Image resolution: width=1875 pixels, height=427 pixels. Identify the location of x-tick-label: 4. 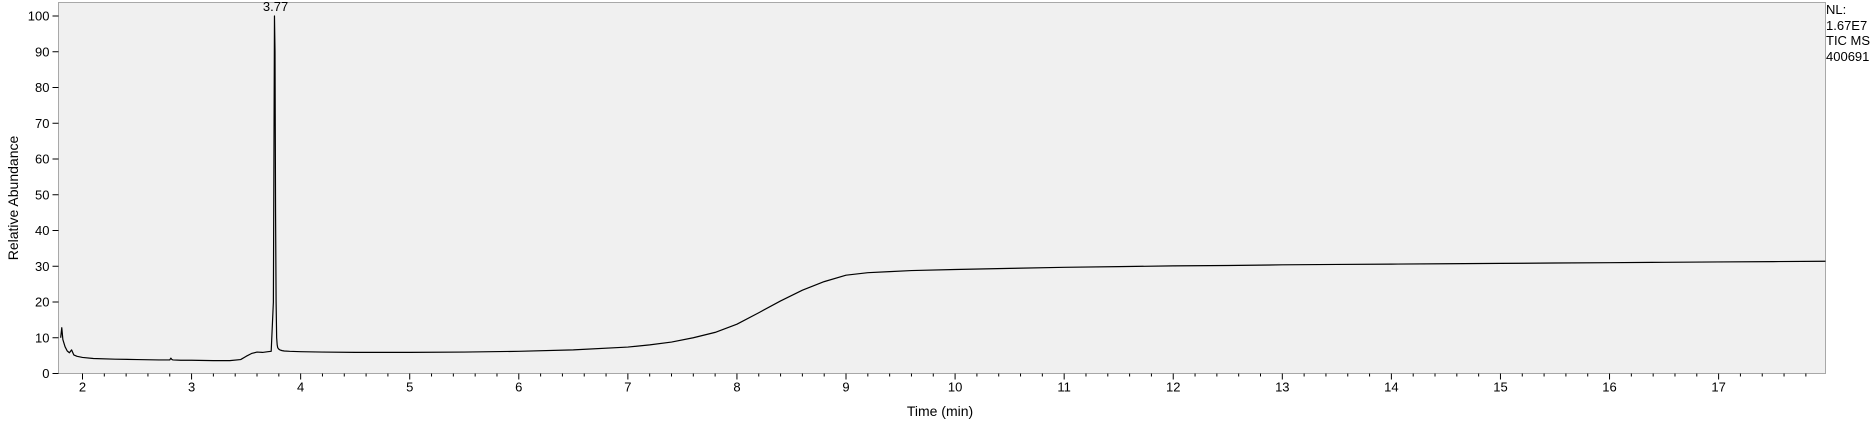
(300, 387).